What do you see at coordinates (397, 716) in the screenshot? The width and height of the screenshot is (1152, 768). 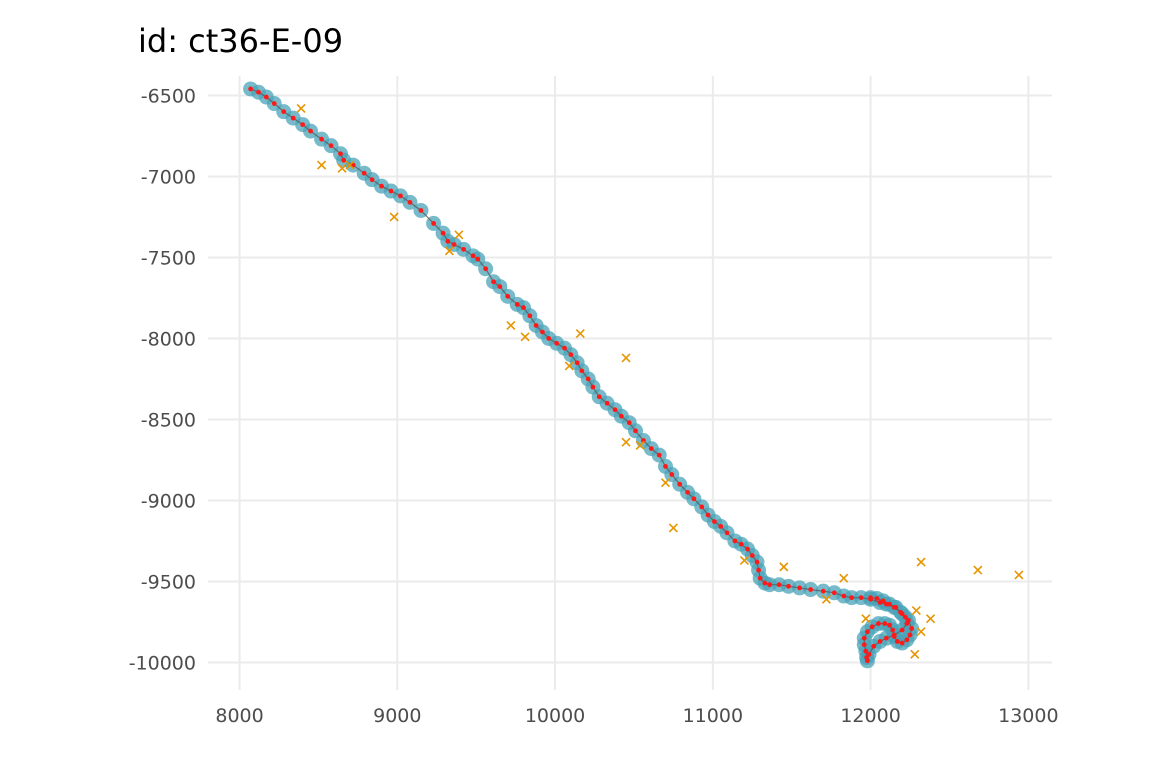 I see `x-tick-label: 9000` at bounding box center [397, 716].